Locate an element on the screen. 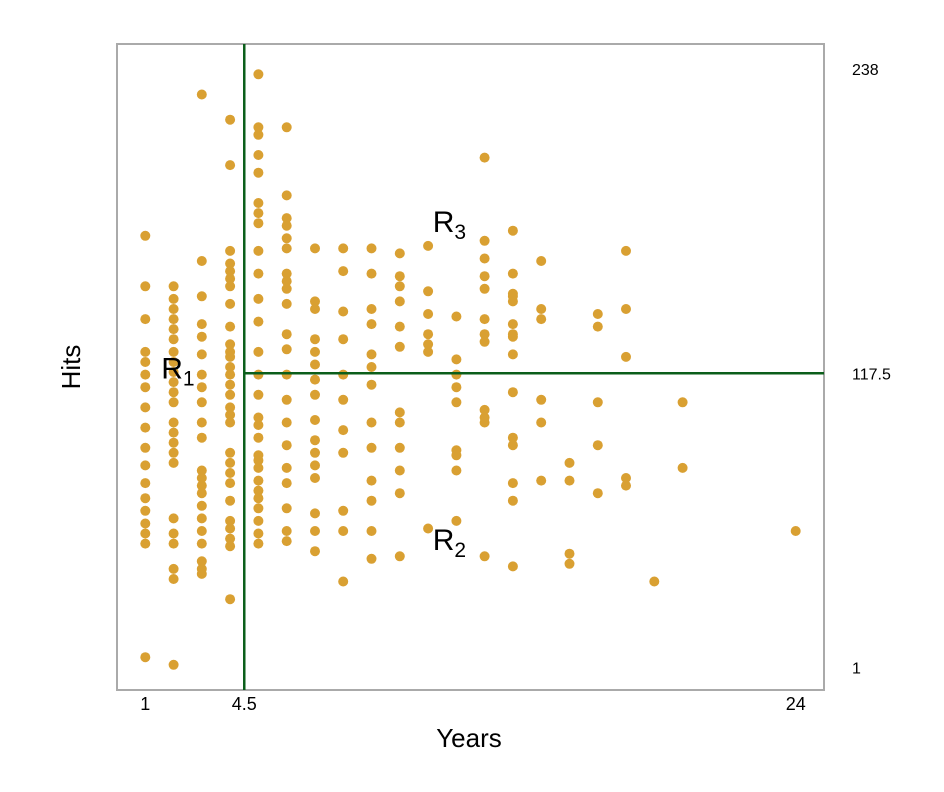 The height and width of the screenshot is (792, 944). y-axis-title: Hits is located at coordinates (71, 367).